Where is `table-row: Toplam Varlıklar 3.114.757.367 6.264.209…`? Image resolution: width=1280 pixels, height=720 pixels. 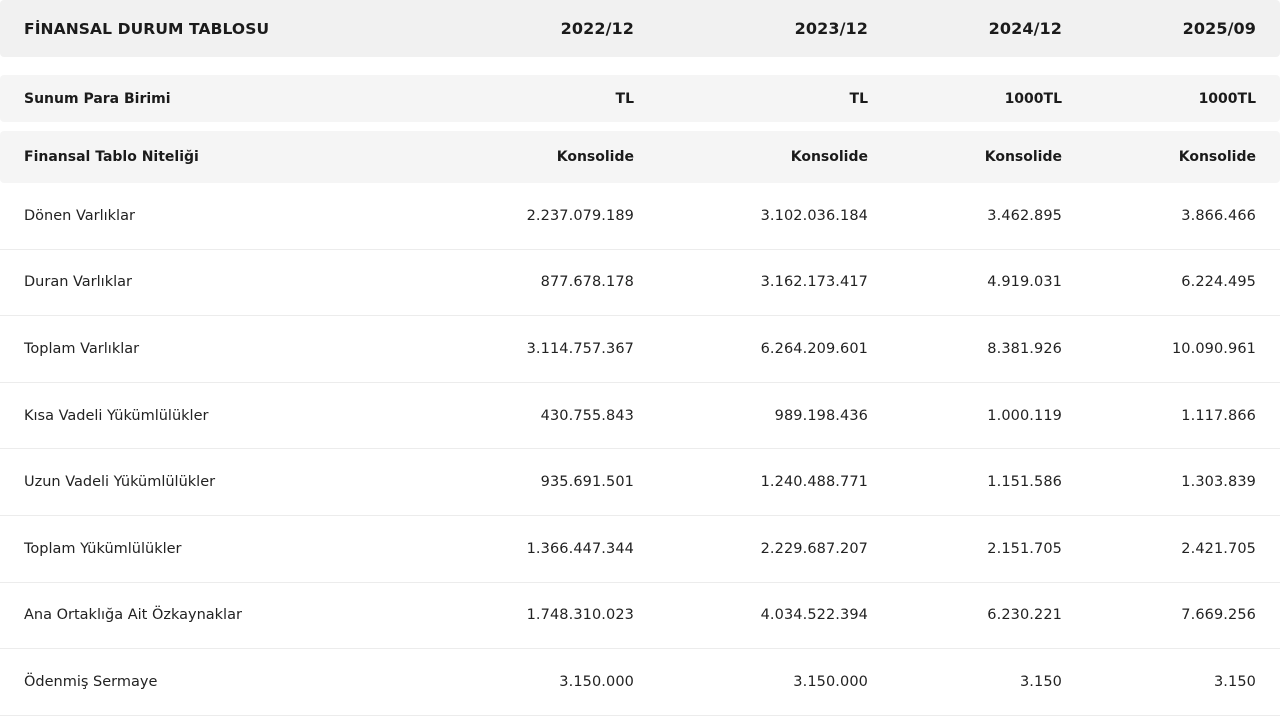
table-row: Toplam Varlıklar 3.114.757.367 6.264.209… is located at coordinates (640, 349).